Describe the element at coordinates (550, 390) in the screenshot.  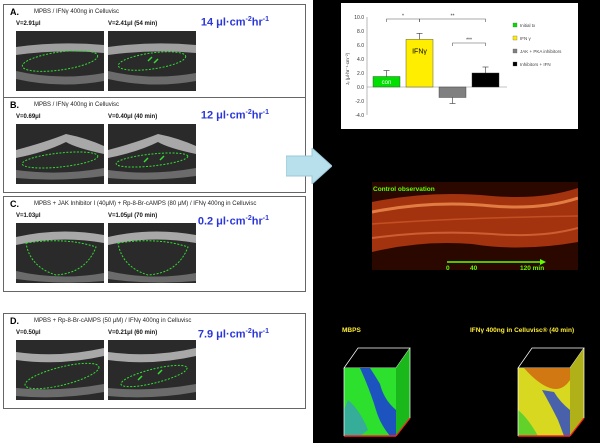
I see `cube-right-image` at that location.